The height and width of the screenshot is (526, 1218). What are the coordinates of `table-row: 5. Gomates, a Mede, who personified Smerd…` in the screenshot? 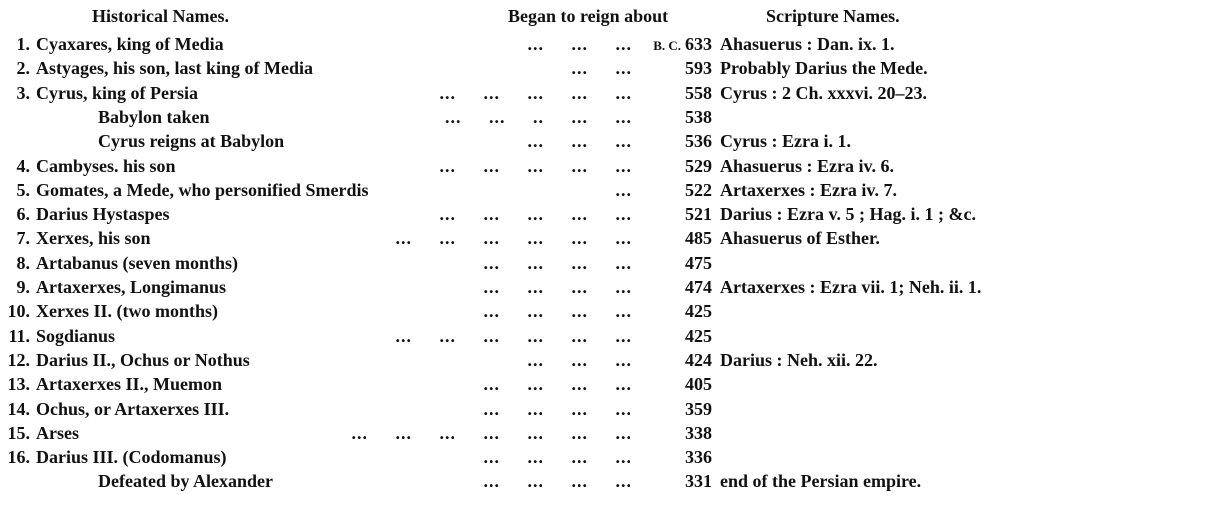 It's located at (609, 190).